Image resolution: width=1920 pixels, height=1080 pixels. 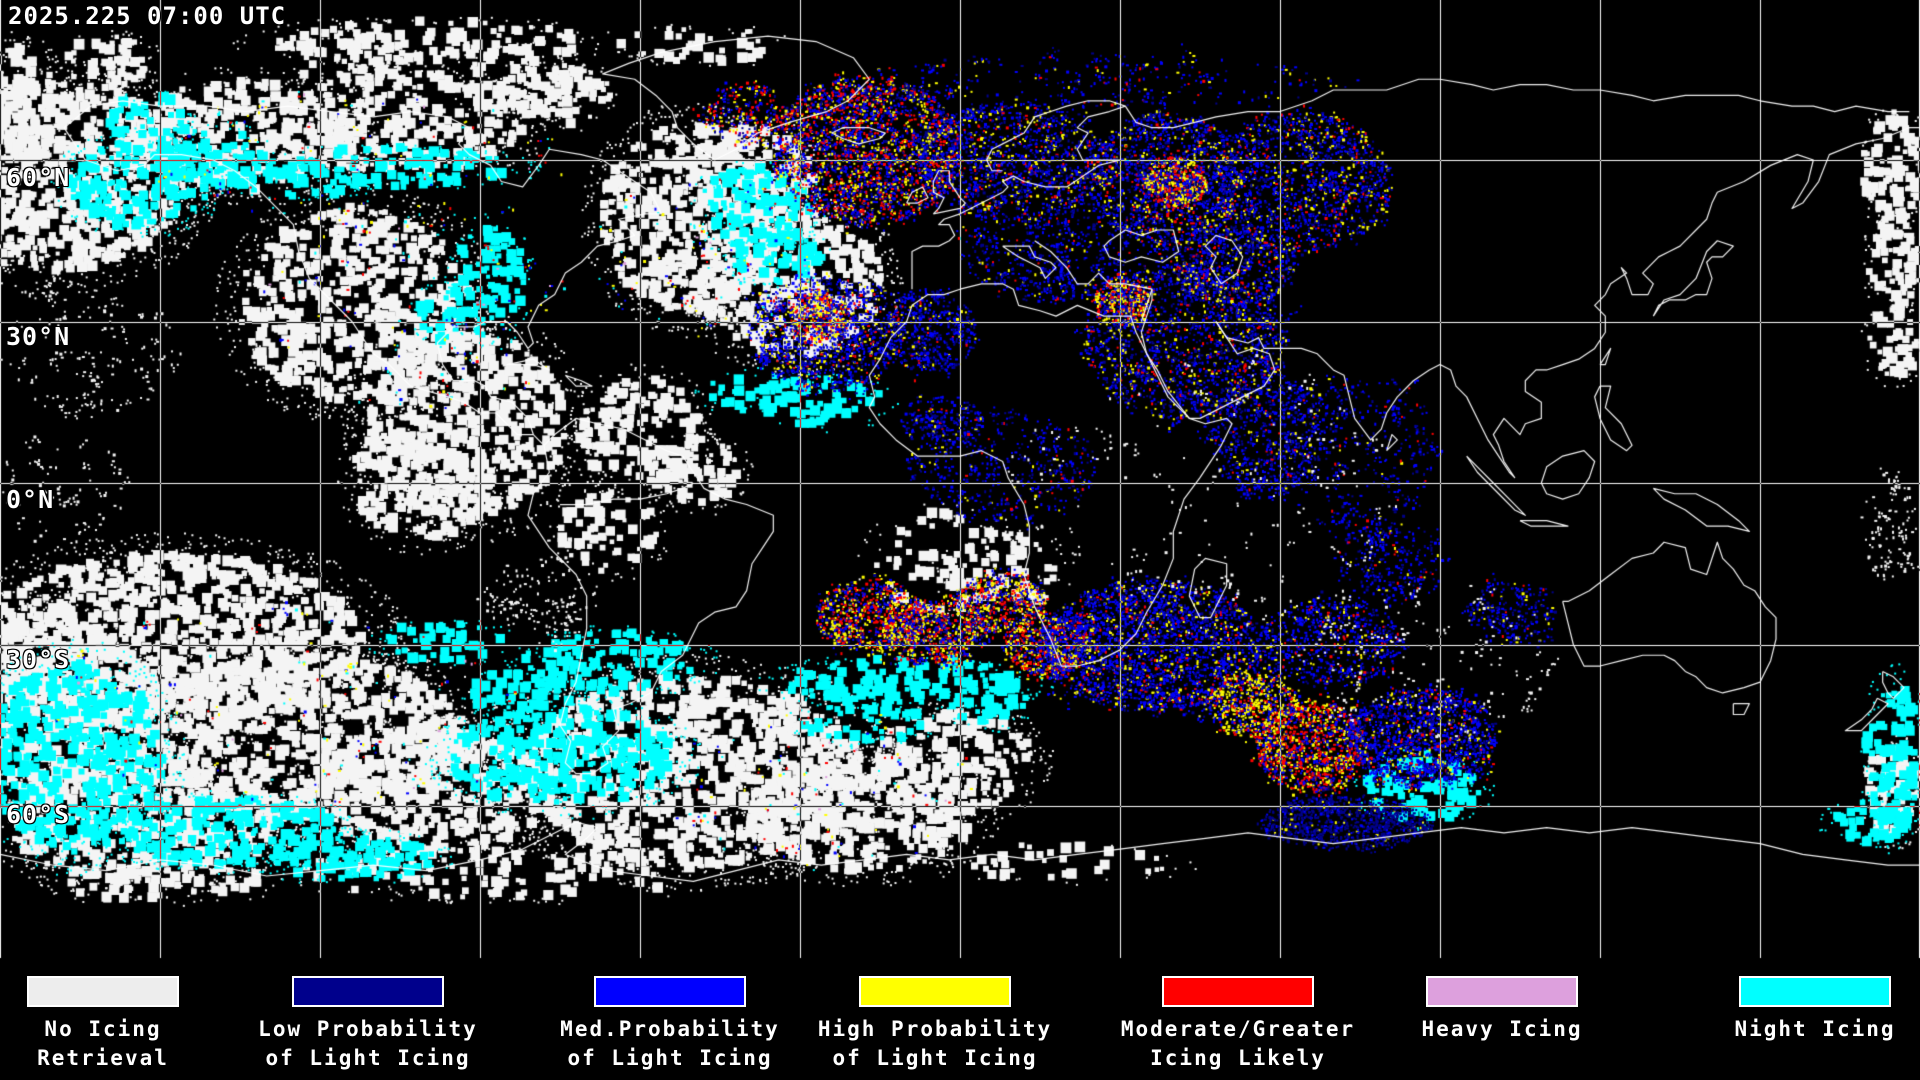 I want to click on legend-item-low-probability: Low Probability of Light Icing, so click(x=368, y=1024).